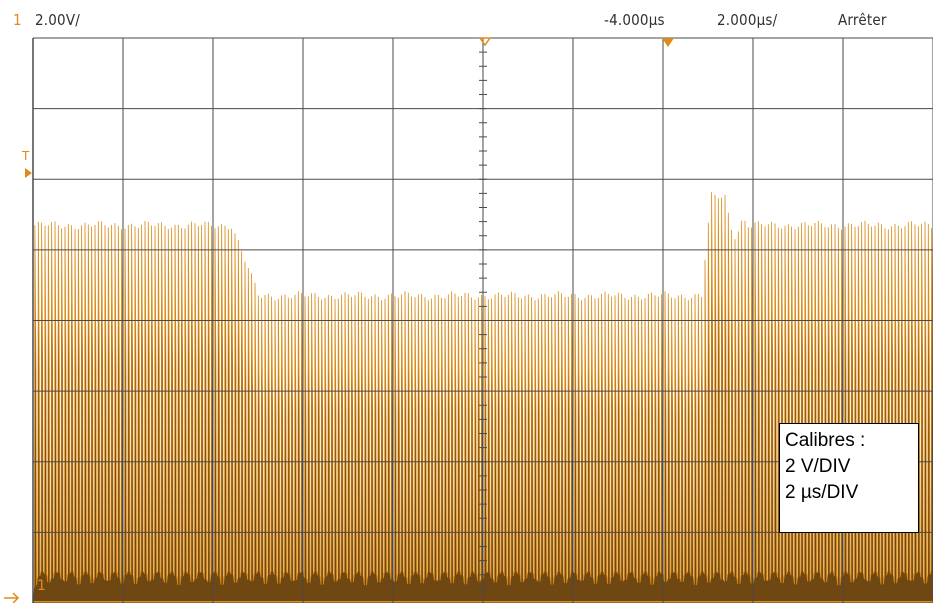 The height and width of the screenshot is (603, 933). Describe the element at coordinates (668, 42) in the screenshot. I see `time-reference-icon` at that location.